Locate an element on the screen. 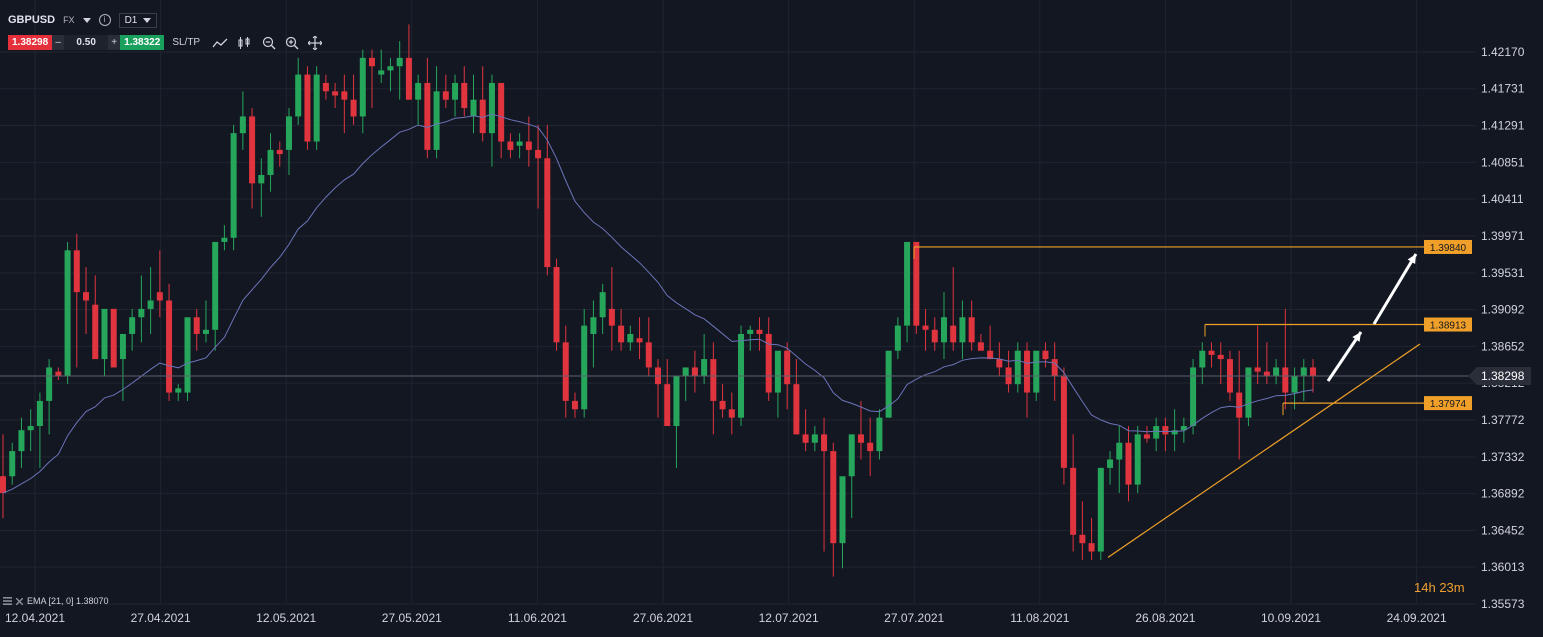 The width and height of the screenshot is (1543, 637). y-tick-label: 1.35573 is located at coordinates (1503, 604).